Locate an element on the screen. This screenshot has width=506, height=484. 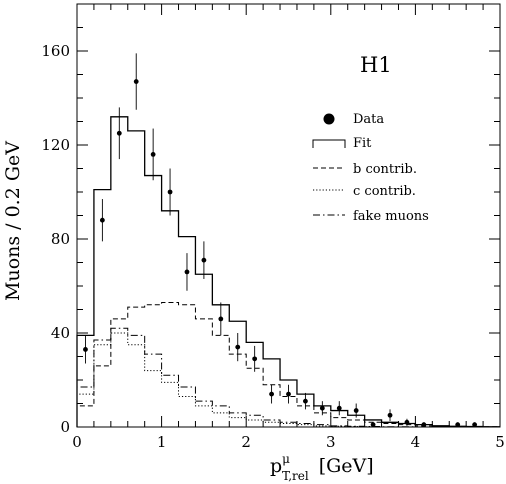
experiment-label: H1 is located at coordinates (376, 65).